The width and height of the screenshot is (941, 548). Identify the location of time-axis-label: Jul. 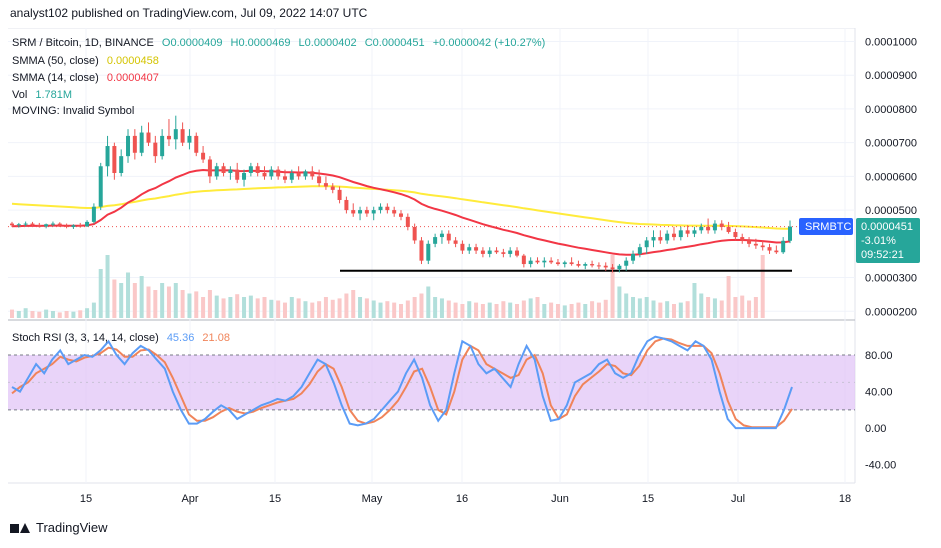
(738, 499).